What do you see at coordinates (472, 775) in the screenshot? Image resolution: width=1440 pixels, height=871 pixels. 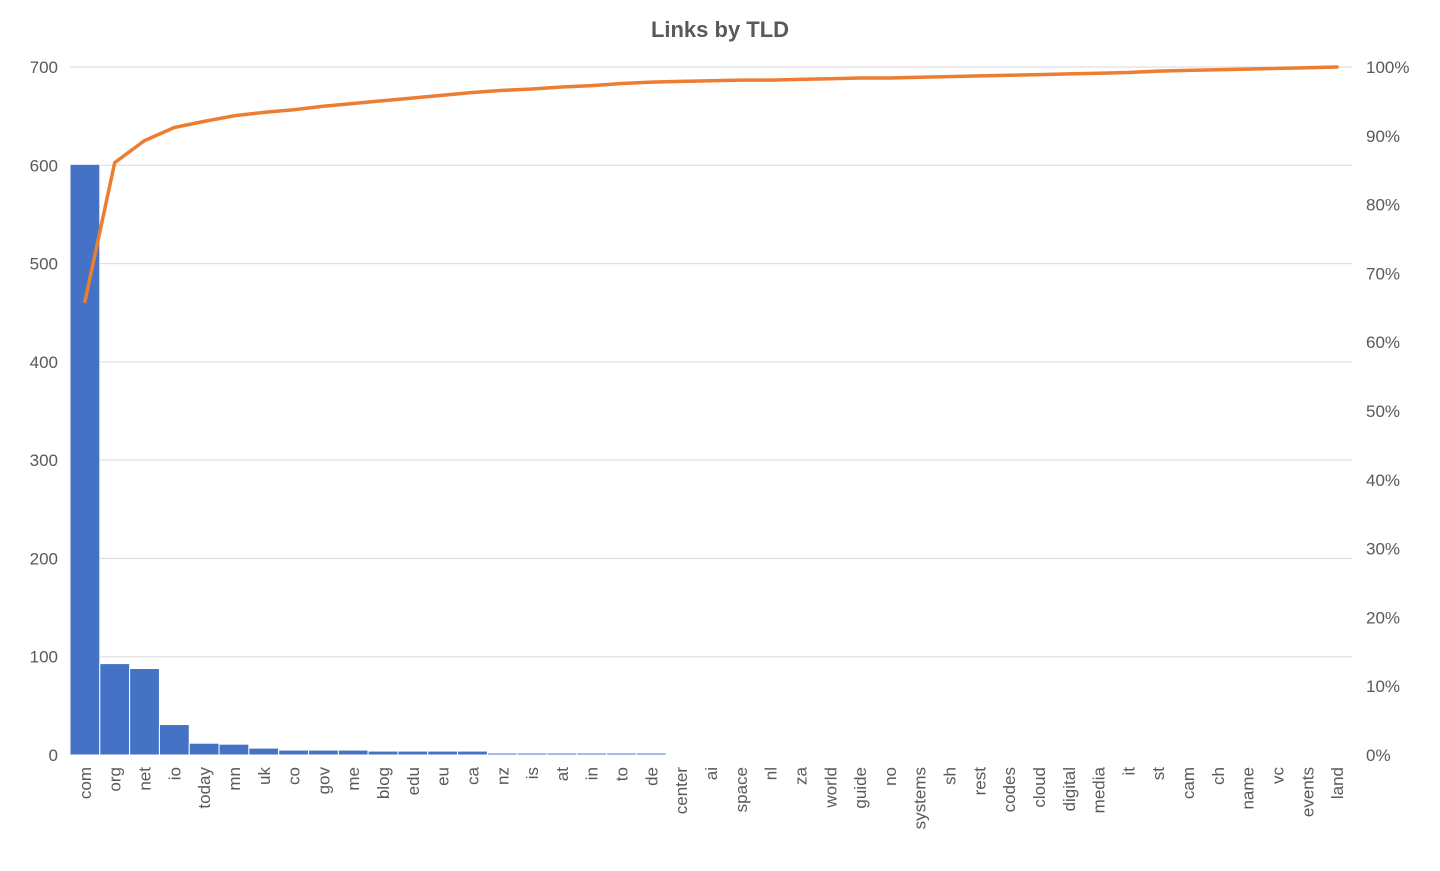 I see `x-category-label: ca` at bounding box center [472, 775].